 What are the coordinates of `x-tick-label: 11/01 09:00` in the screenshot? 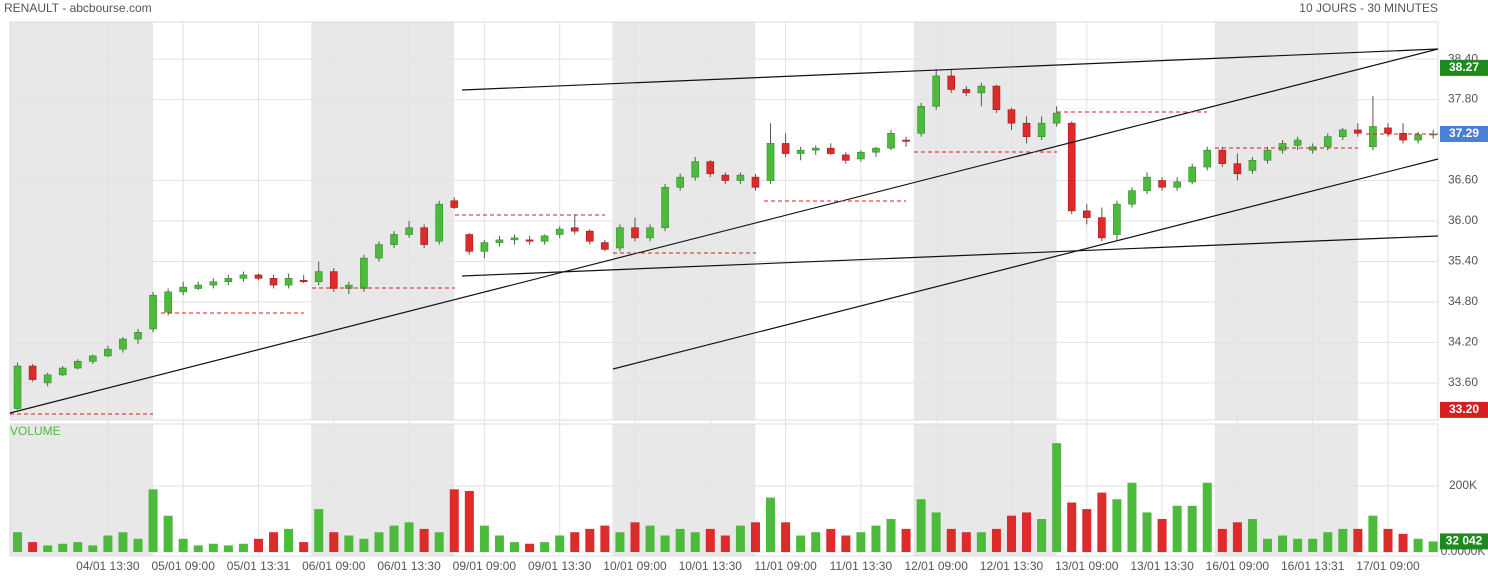 It's located at (785, 566).